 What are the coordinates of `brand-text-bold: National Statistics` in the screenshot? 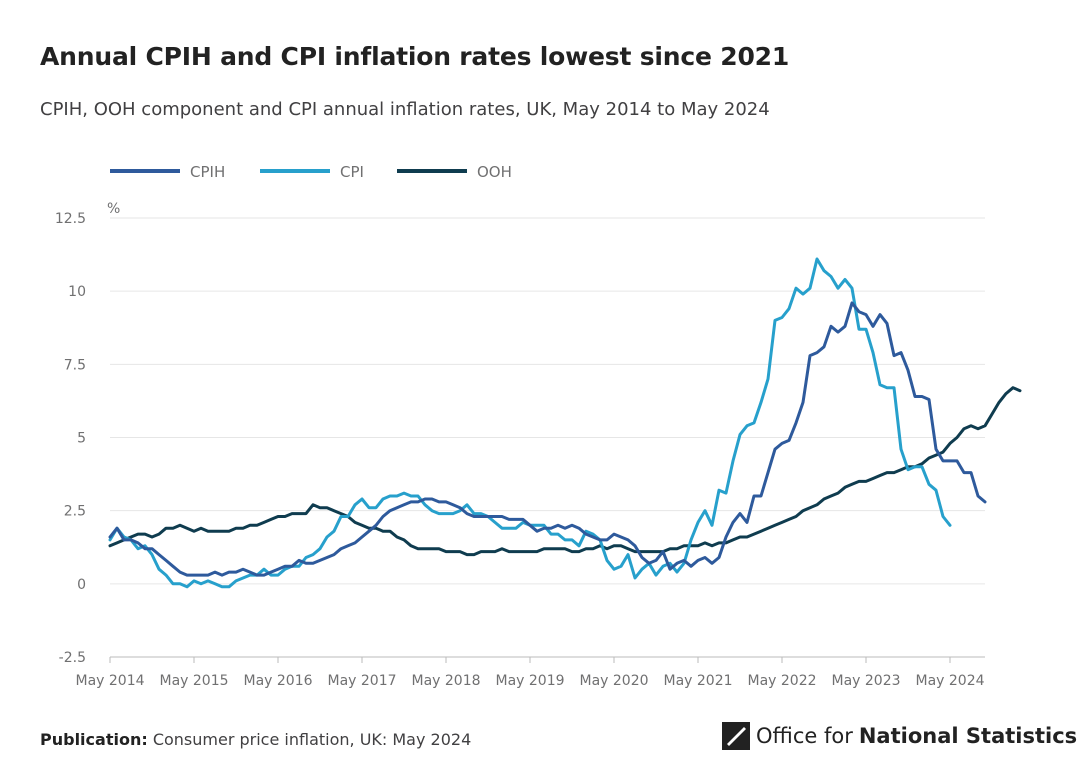 It's located at (968, 736).